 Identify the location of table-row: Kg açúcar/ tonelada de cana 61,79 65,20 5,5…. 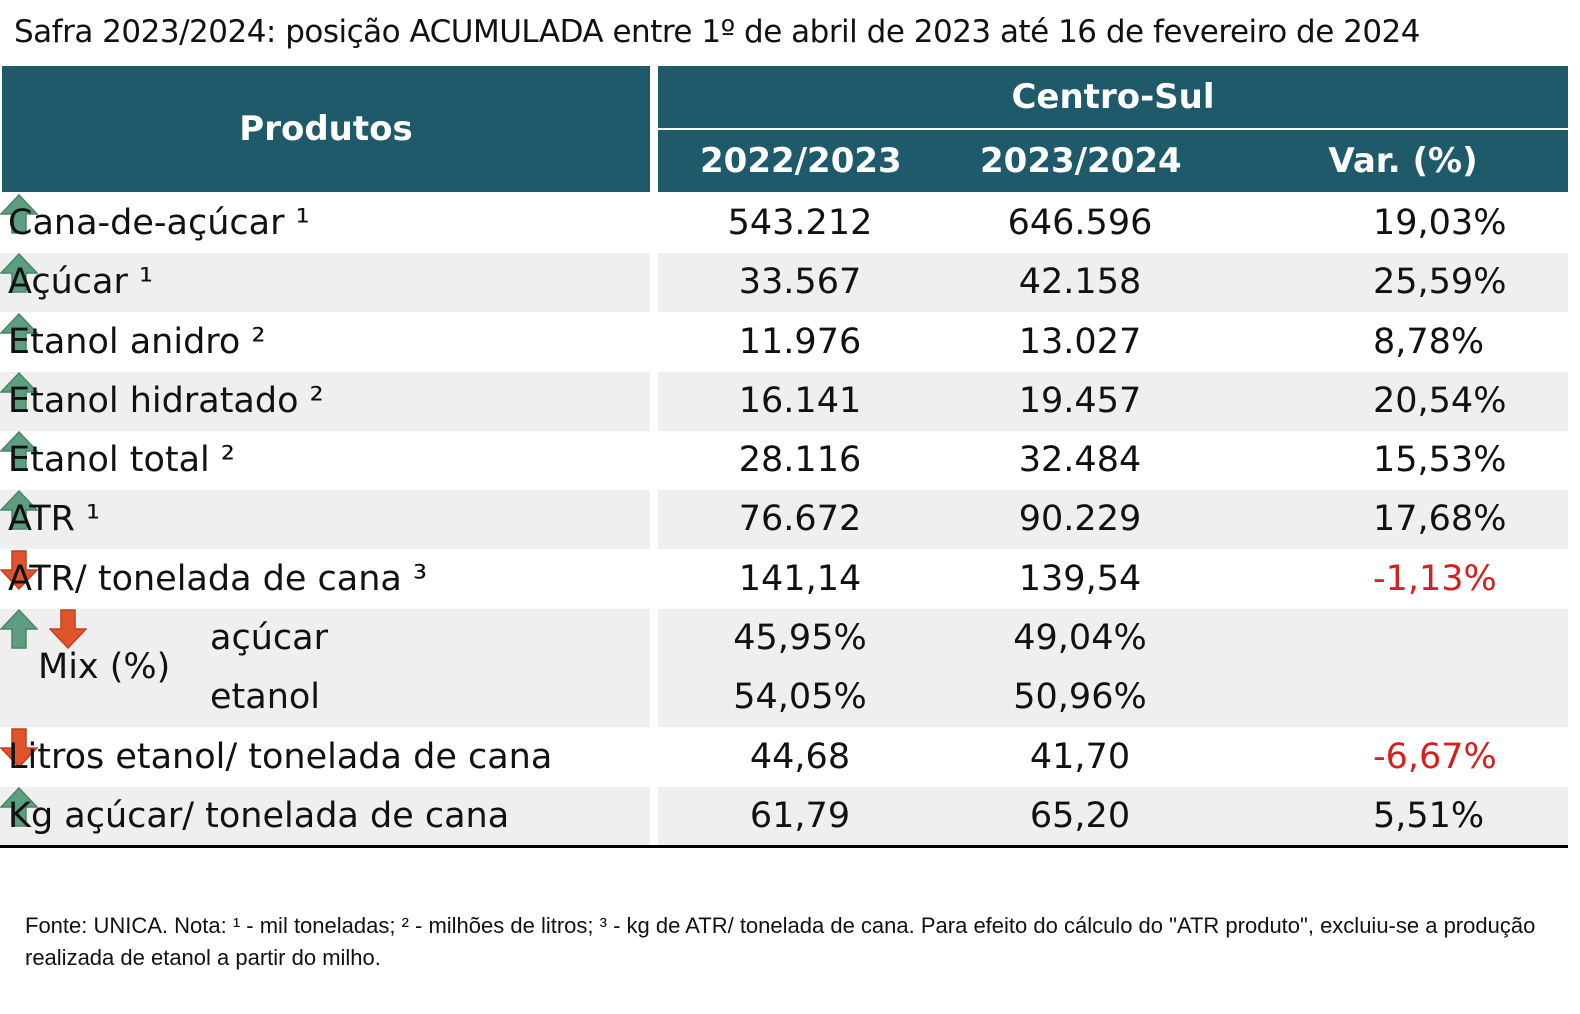
(784, 816).